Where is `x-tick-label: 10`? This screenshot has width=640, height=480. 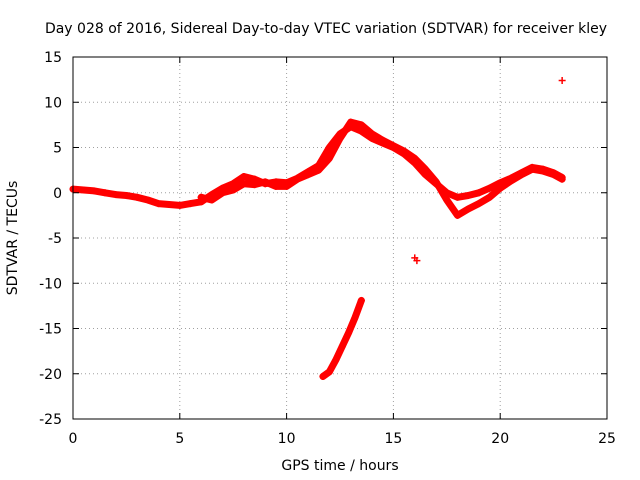 x-tick-label: 10 is located at coordinates (287, 439).